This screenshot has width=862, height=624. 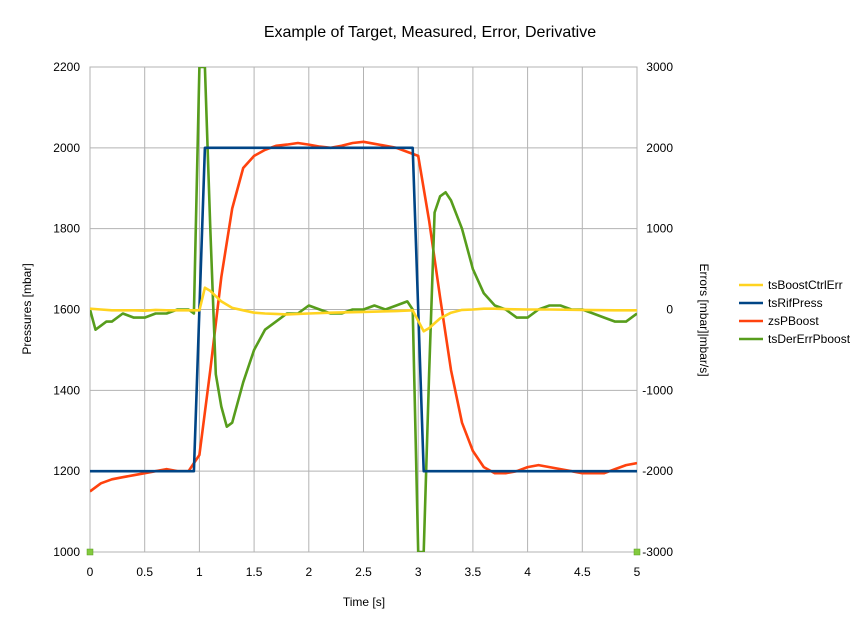 What do you see at coordinates (809, 339) in the screenshot?
I see `legend-label: tsDerErrPboost` at bounding box center [809, 339].